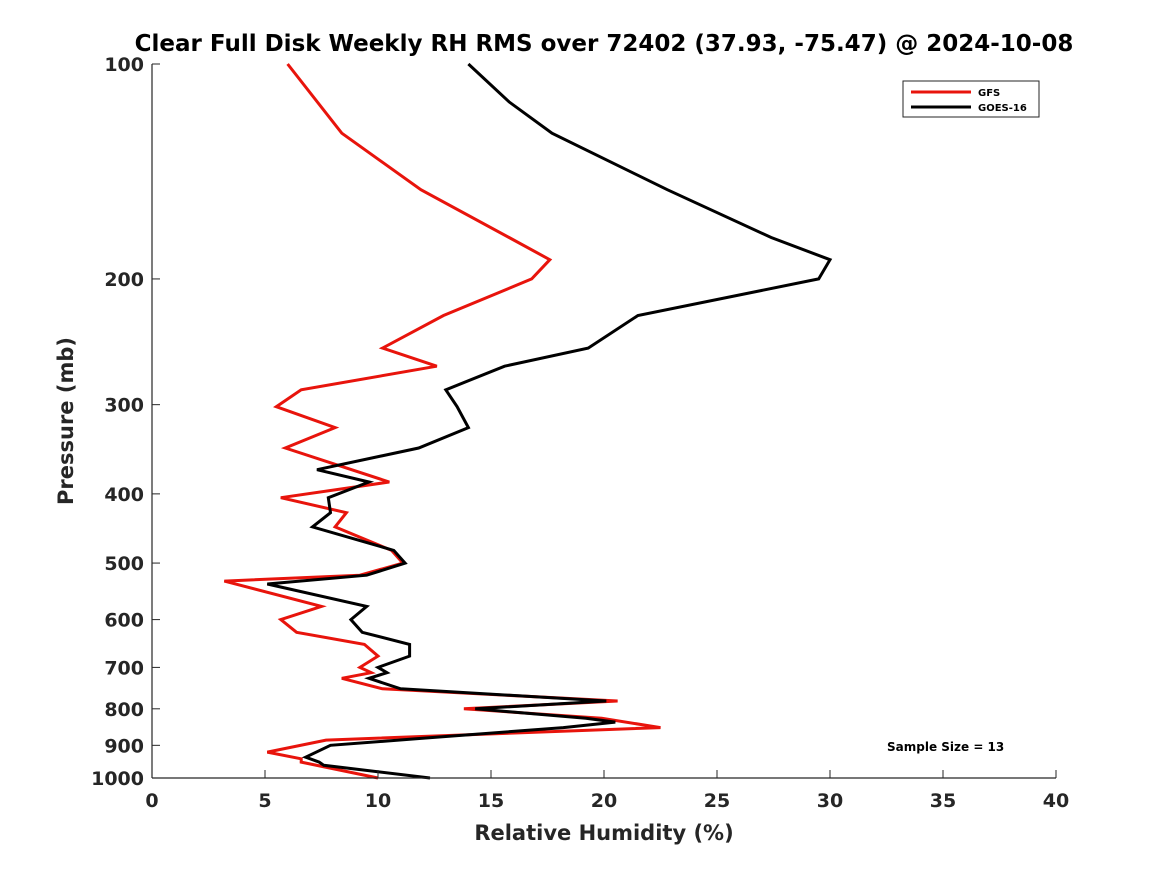  I want to click on x-tick-label-40: 40, so click(1056, 801).